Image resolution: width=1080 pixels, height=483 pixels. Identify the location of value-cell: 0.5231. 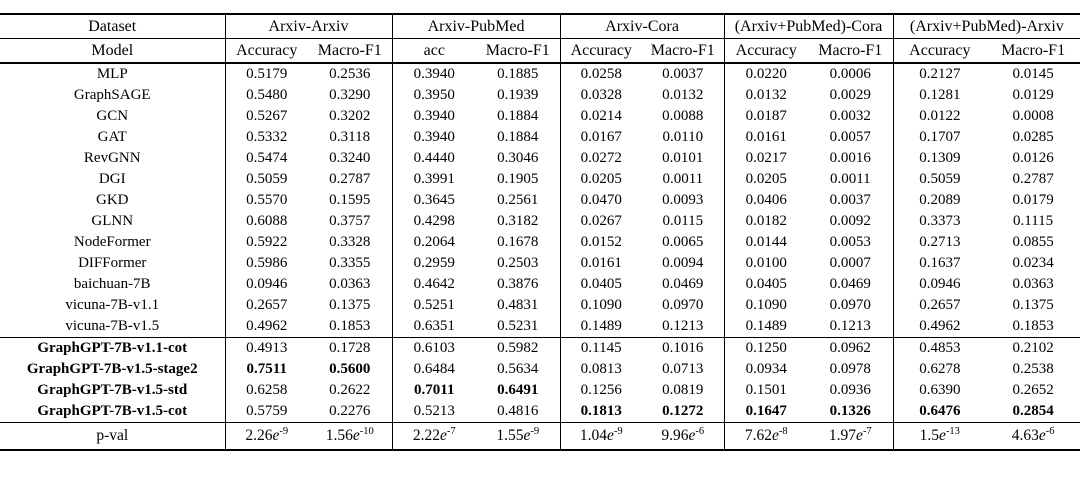
(518, 326).